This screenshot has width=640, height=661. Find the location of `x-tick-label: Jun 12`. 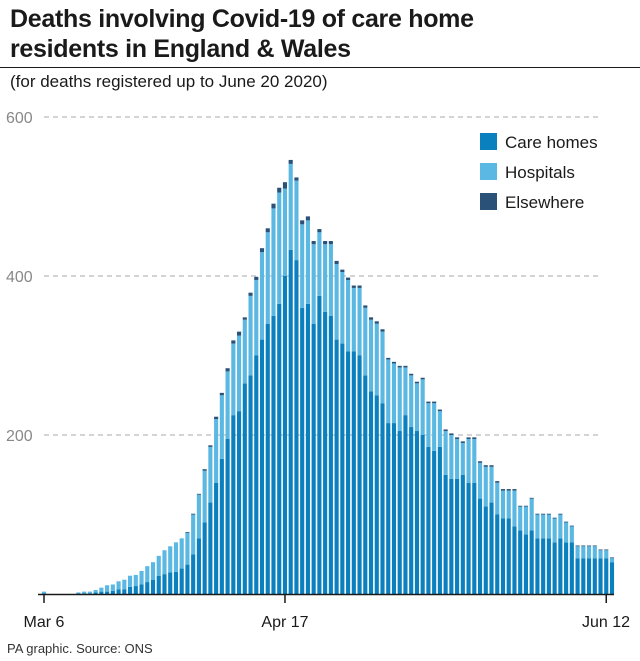

x-tick-label: Jun 12 is located at coordinates (606, 622).